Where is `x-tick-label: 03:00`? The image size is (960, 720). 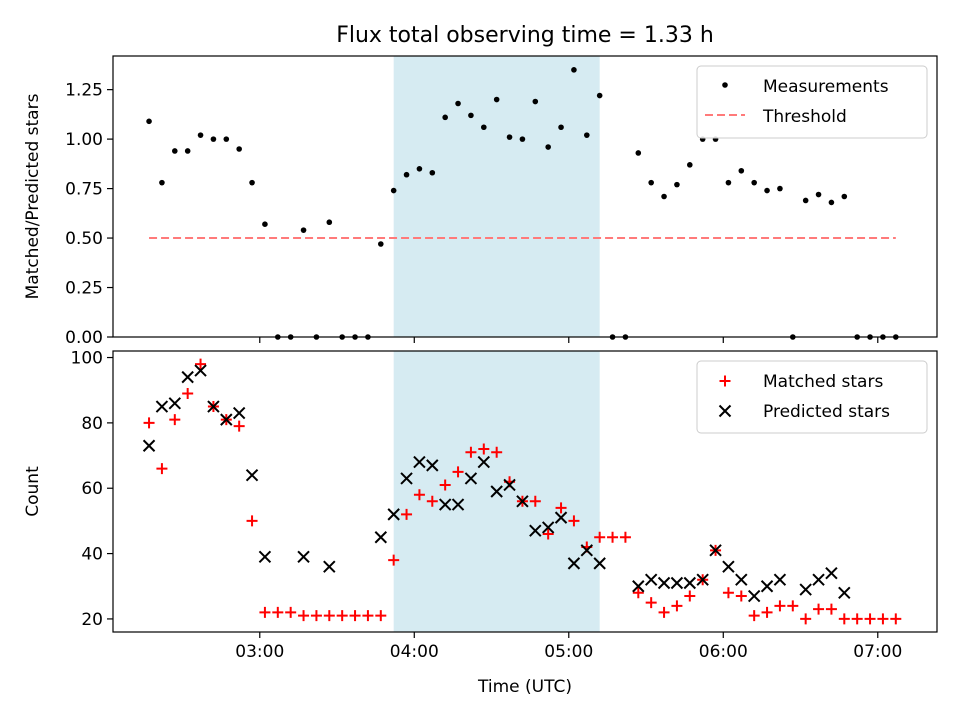 x-tick-label: 03:00 is located at coordinates (259, 652).